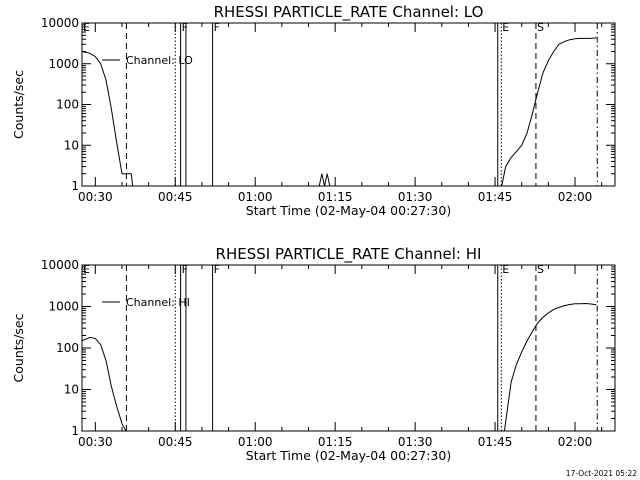 The width and height of the screenshot is (640, 480). What do you see at coordinates (159, 60) in the screenshot?
I see `legend-entry: Channel: LO` at bounding box center [159, 60].